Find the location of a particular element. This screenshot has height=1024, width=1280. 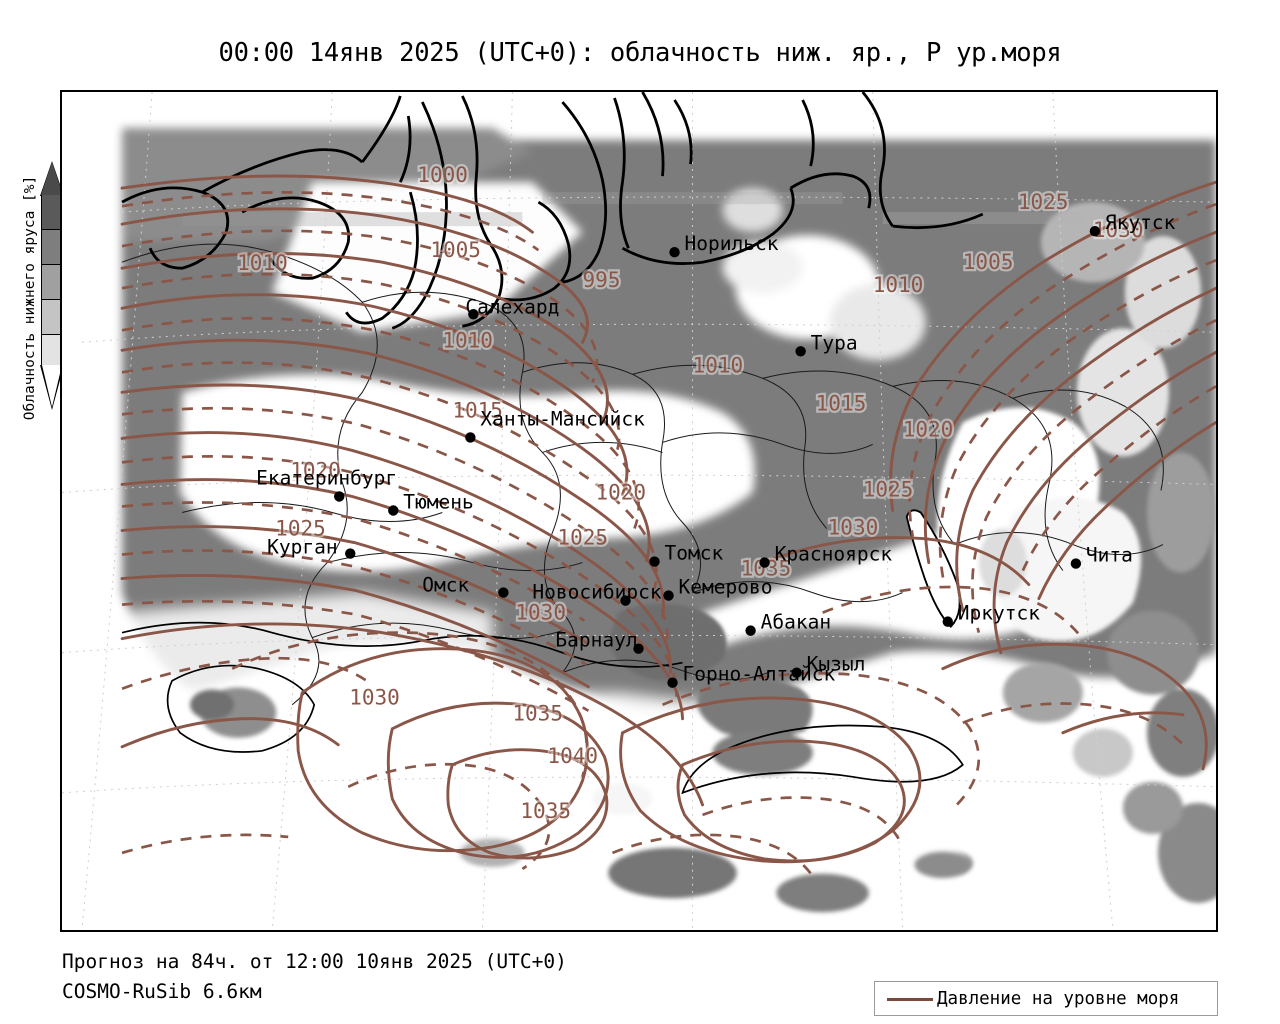

city-marker: Тура is located at coordinates (826, 344).